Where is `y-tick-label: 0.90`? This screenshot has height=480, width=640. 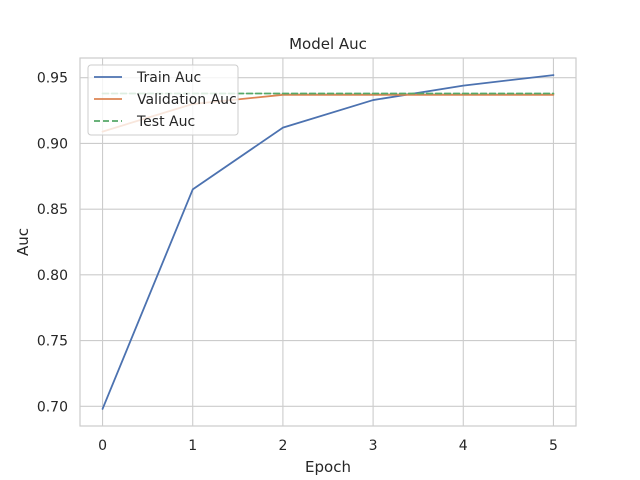 y-tick-label: 0.90 is located at coordinates (52, 144).